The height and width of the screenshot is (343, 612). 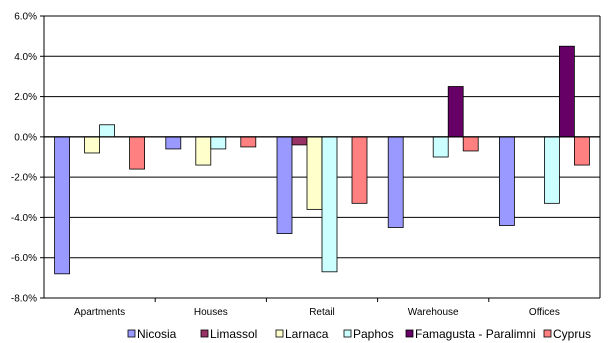 What do you see at coordinates (24, 299) in the screenshot?
I see `y-tick-label: -8.0%` at bounding box center [24, 299].